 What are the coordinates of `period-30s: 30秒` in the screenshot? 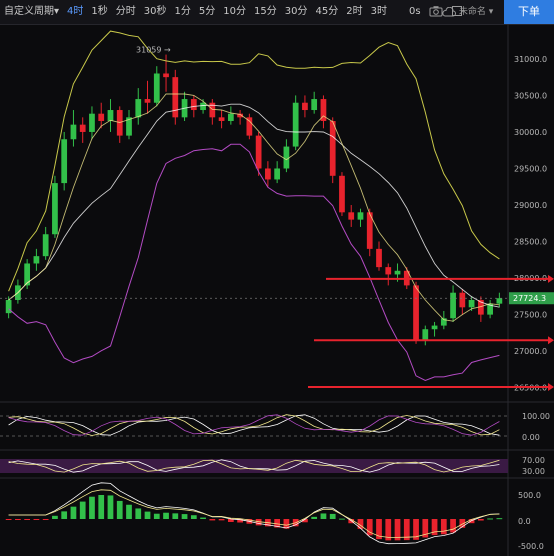 It's located at (155, 11).